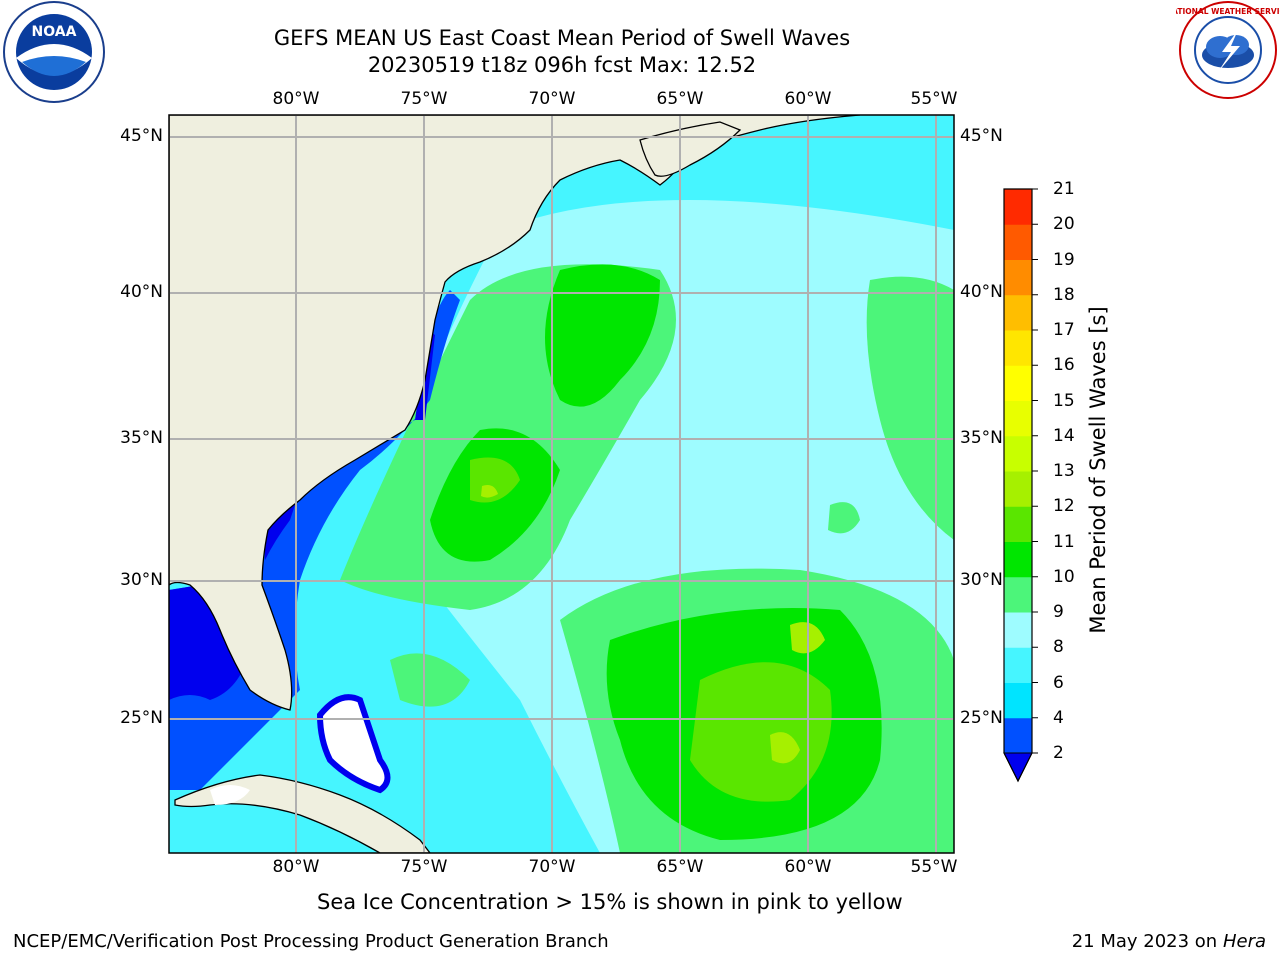 This screenshot has height=960, width=1280. Describe the element at coordinates (1064, 330) in the screenshot. I see `colorbar-tick-label: 17` at that location.